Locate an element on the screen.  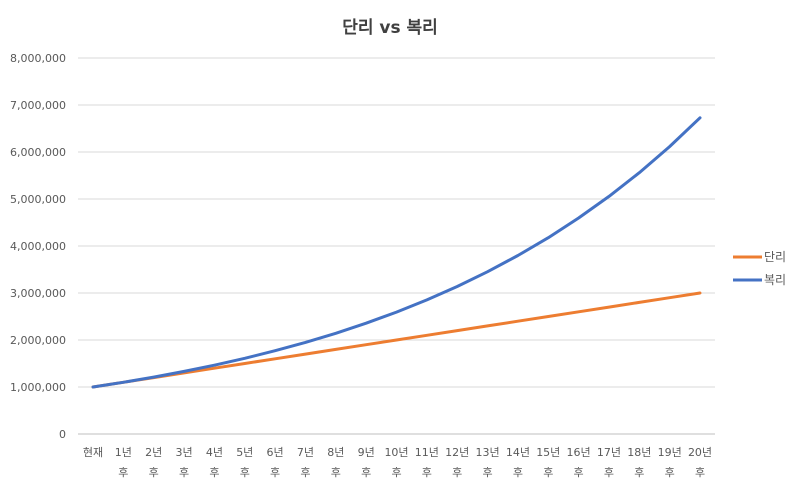
y-tick-label: 6,000,000 is located at coordinates (38, 152).